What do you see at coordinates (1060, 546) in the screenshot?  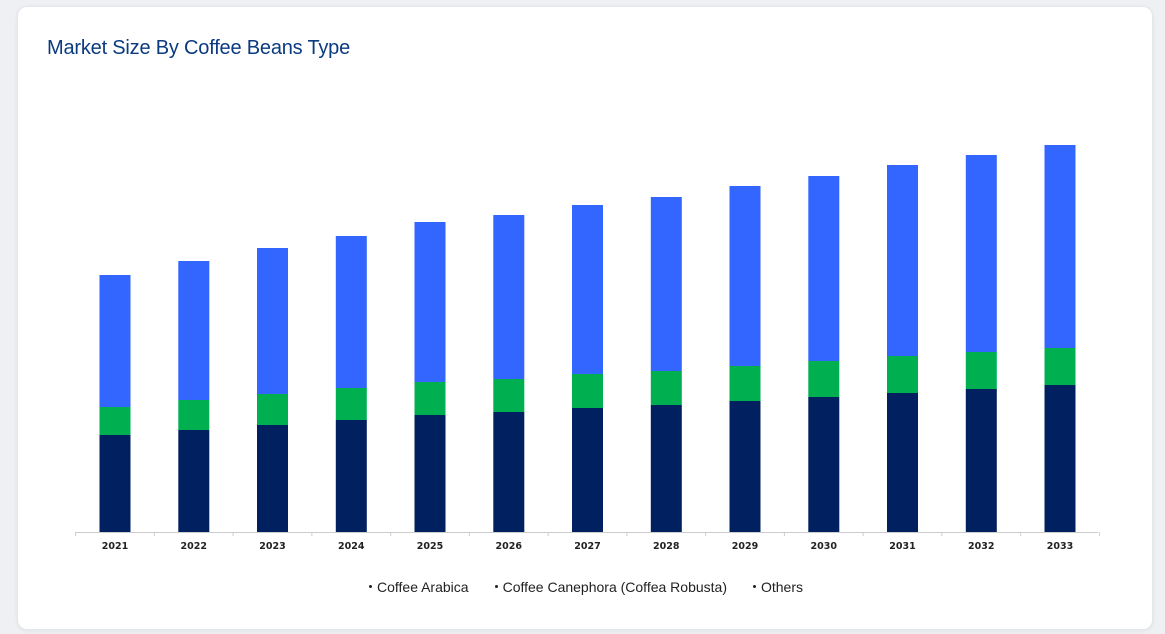 I see `x-tick-label-2033: 2033` at bounding box center [1060, 546].